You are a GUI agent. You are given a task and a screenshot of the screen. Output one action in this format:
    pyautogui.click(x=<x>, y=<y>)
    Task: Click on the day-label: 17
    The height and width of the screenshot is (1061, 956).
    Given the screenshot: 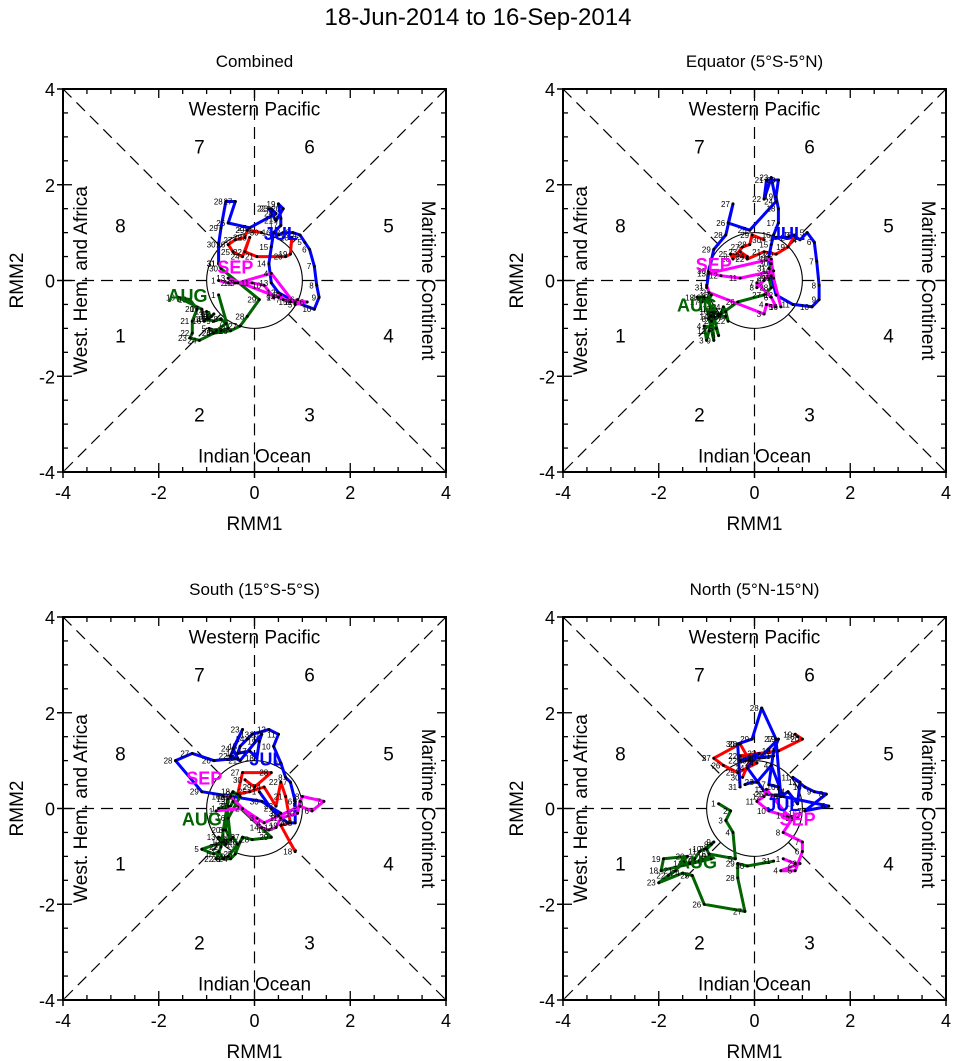 What is the action you would take?
    pyautogui.click(x=273, y=225)
    